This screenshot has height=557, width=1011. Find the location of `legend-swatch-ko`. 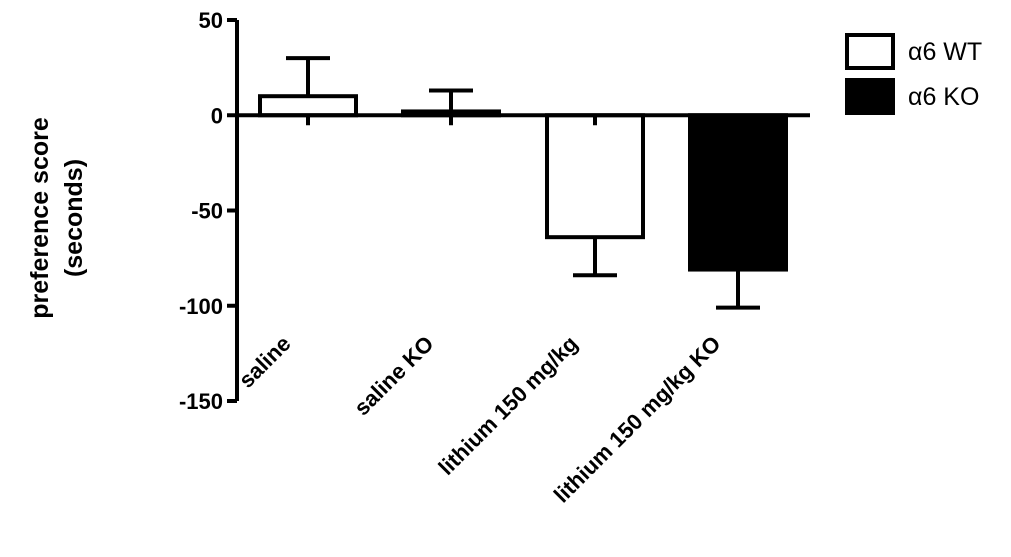

legend-swatch-ko is located at coordinates (870, 96).